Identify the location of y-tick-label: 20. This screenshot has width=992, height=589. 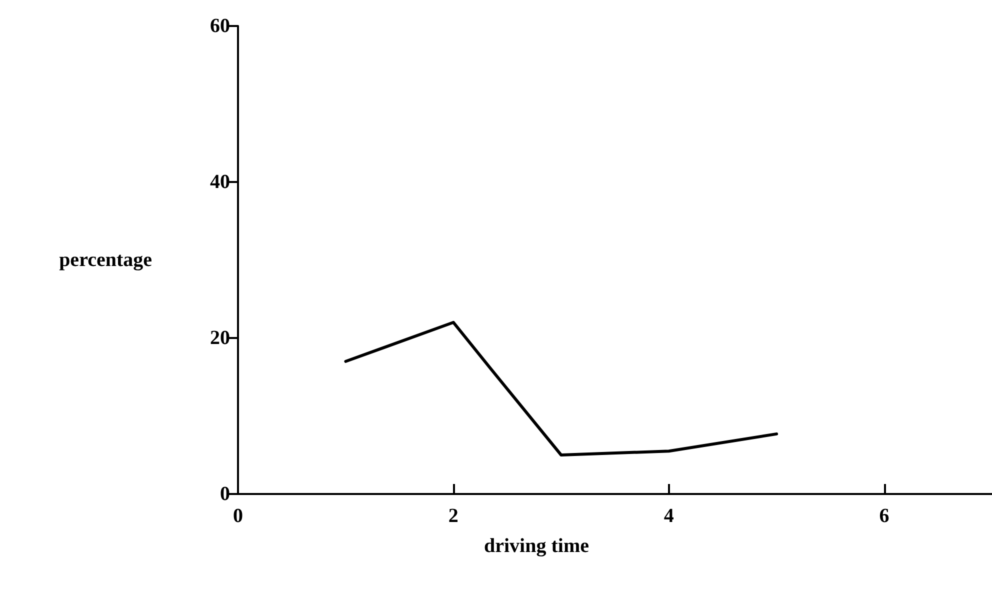
(220, 338).